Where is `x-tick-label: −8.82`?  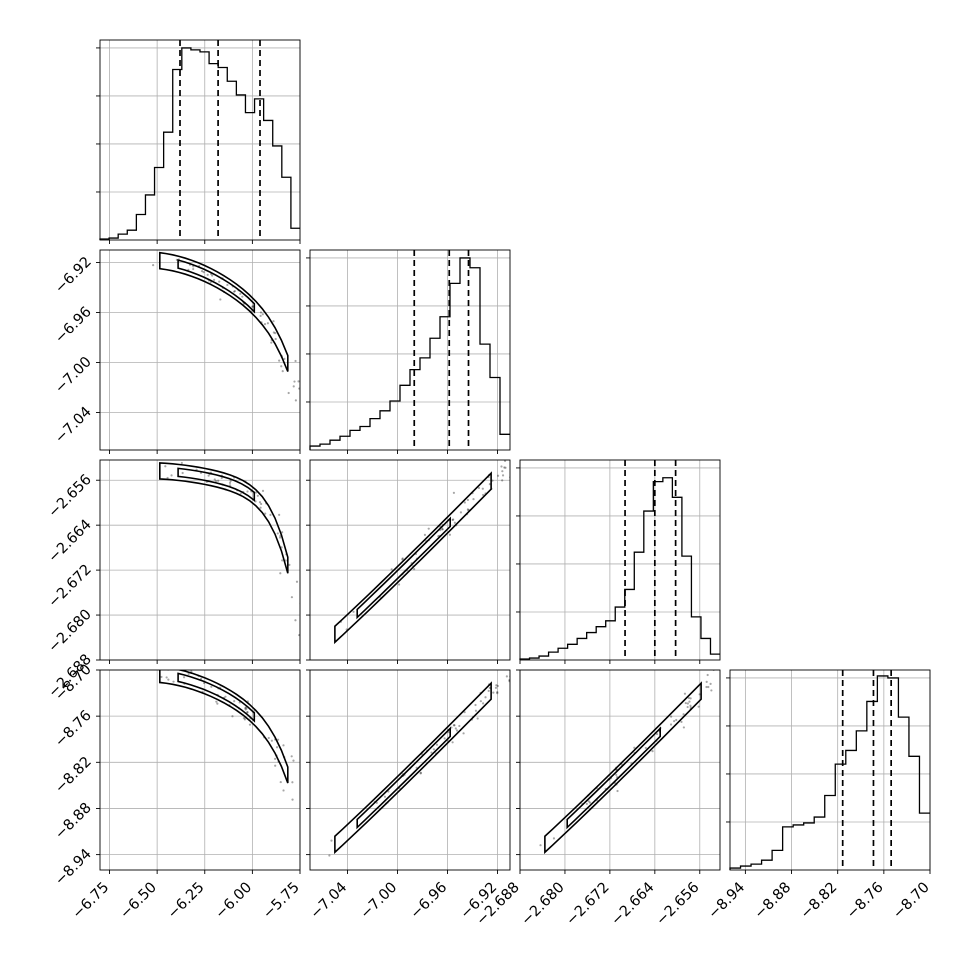 x-tick-label: −8.82 is located at coordinates (819, 901).